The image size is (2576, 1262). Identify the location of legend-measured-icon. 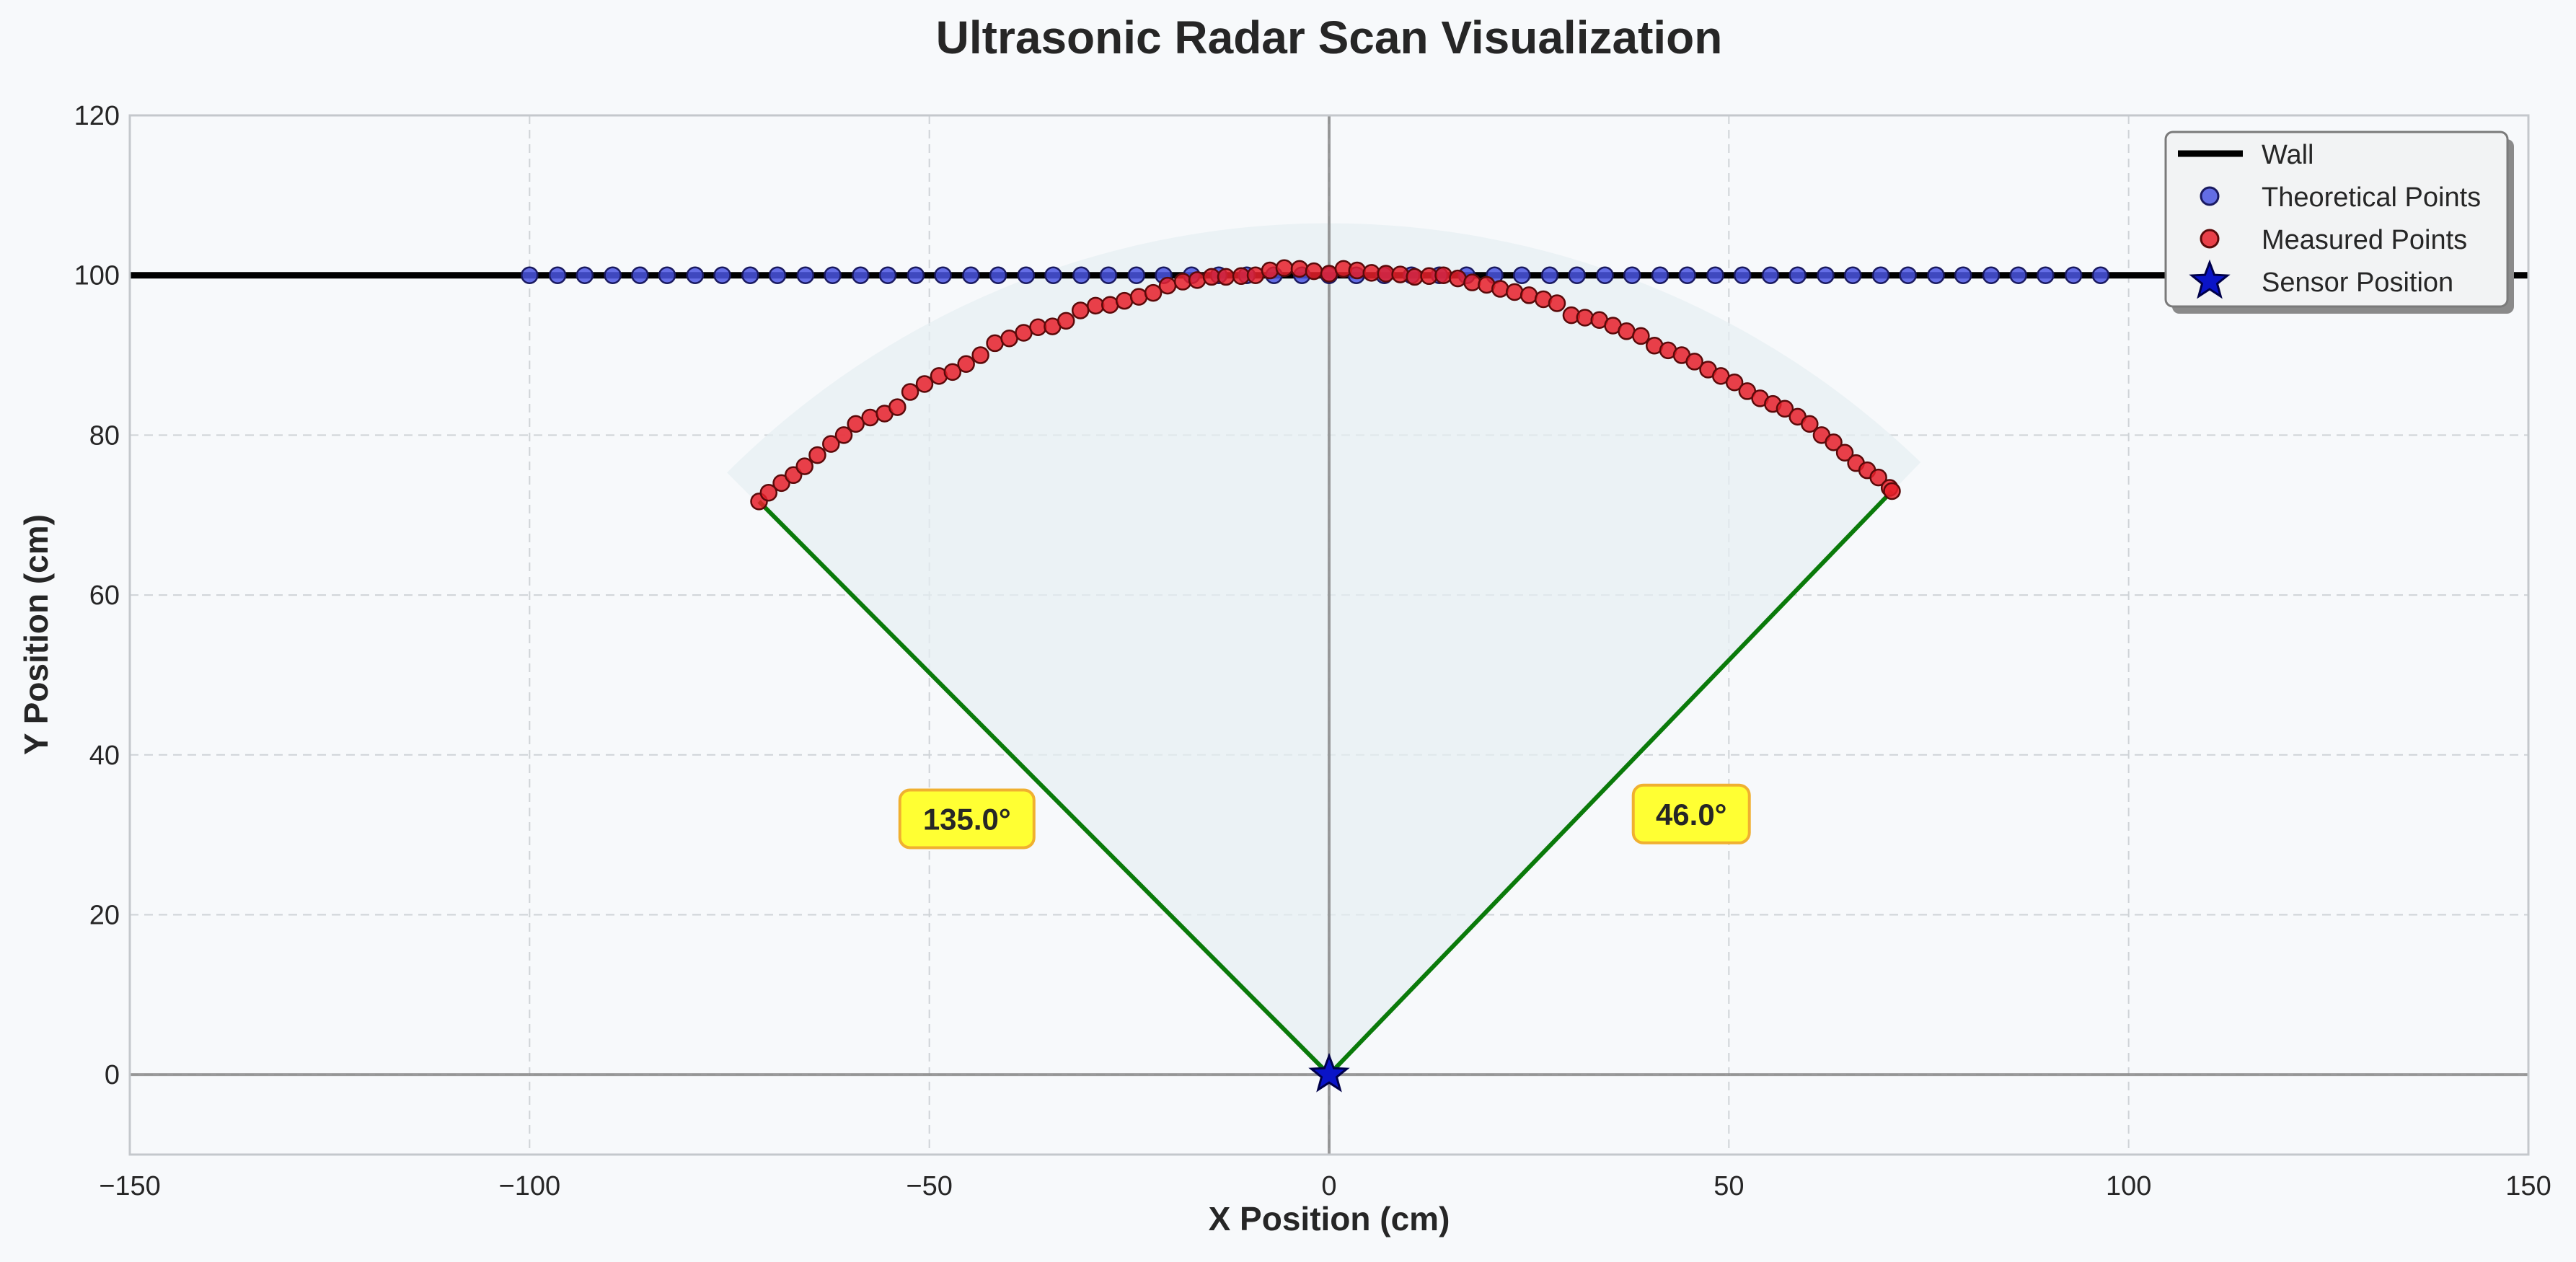
(2210, 239).